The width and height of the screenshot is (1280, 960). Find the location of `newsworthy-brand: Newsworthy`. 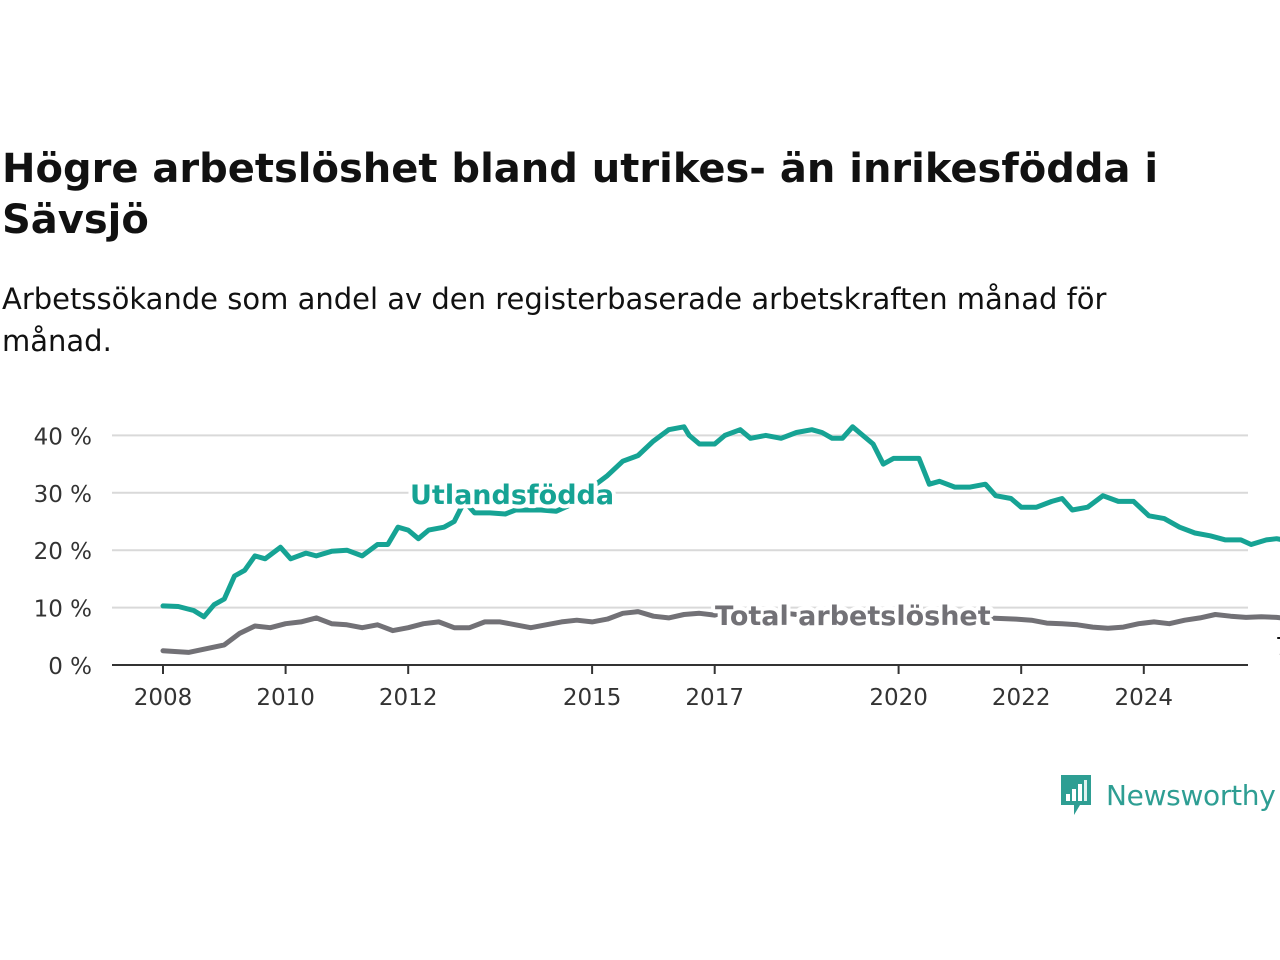

newsworthy-brand: Newsworthy is located at coordinates (1167, 795).